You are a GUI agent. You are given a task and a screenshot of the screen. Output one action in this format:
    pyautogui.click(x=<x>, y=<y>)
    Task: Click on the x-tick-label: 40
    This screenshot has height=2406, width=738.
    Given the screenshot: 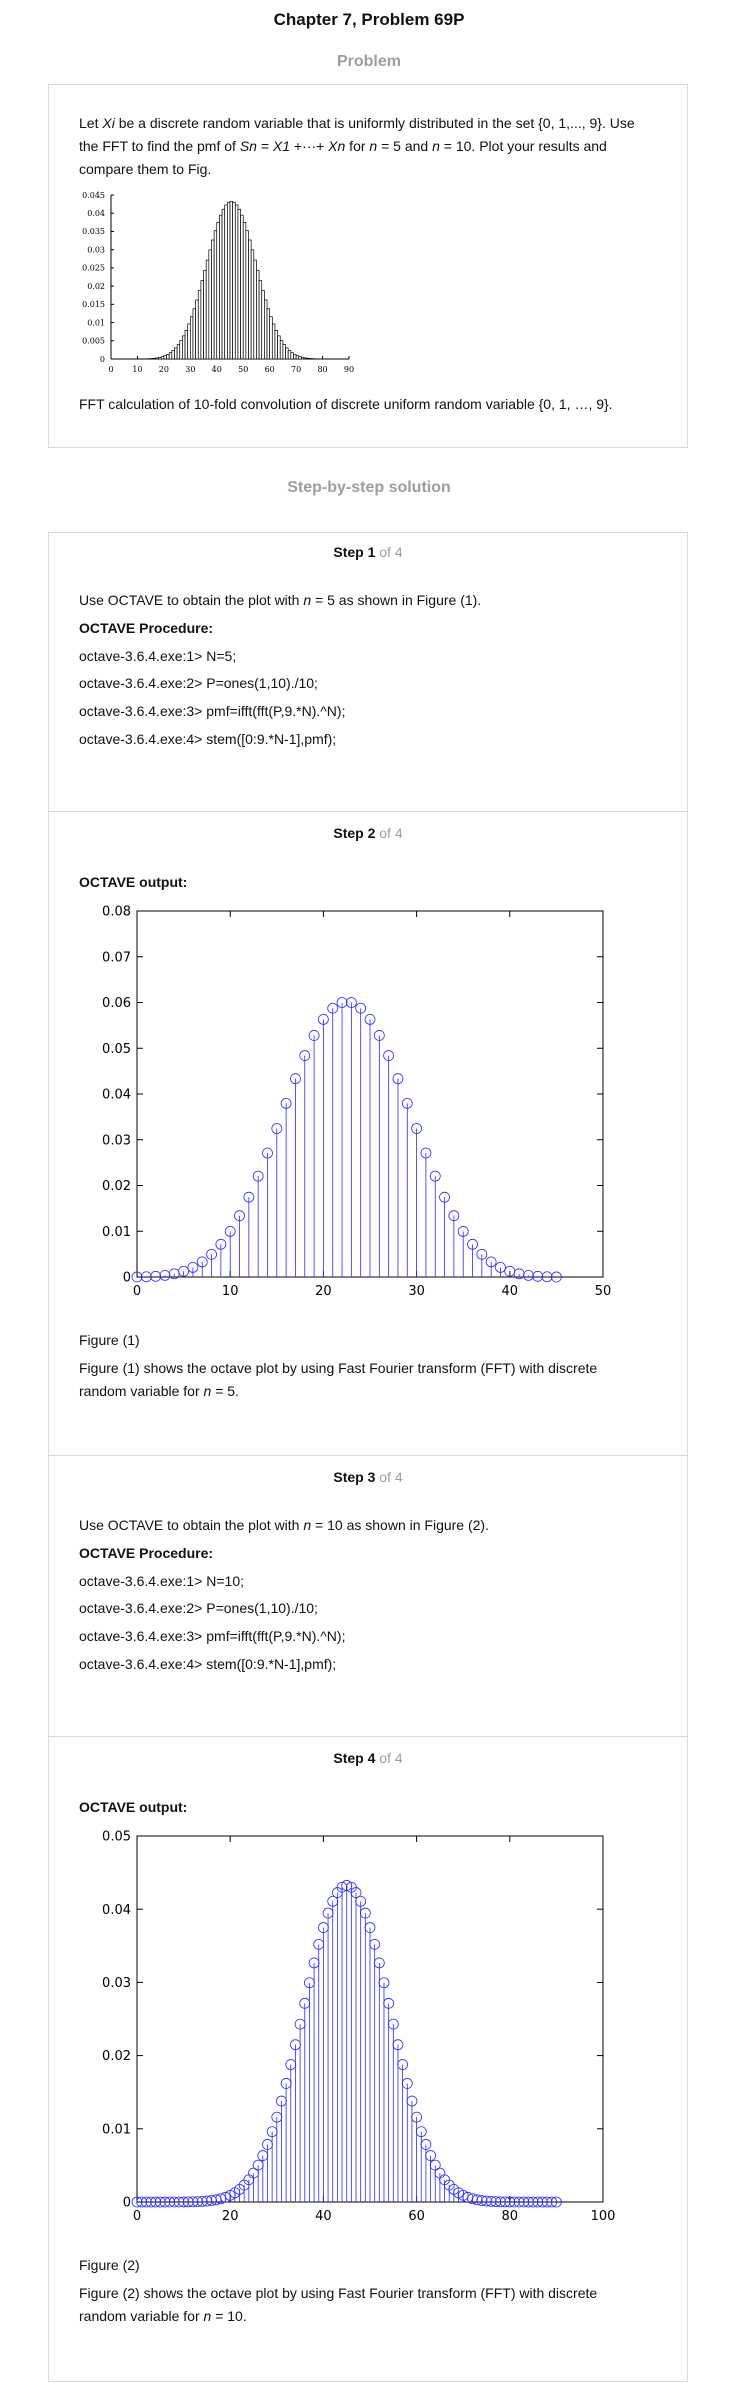 What is the action you would take?
    pyautogui.click(x=323, y=2216)
    